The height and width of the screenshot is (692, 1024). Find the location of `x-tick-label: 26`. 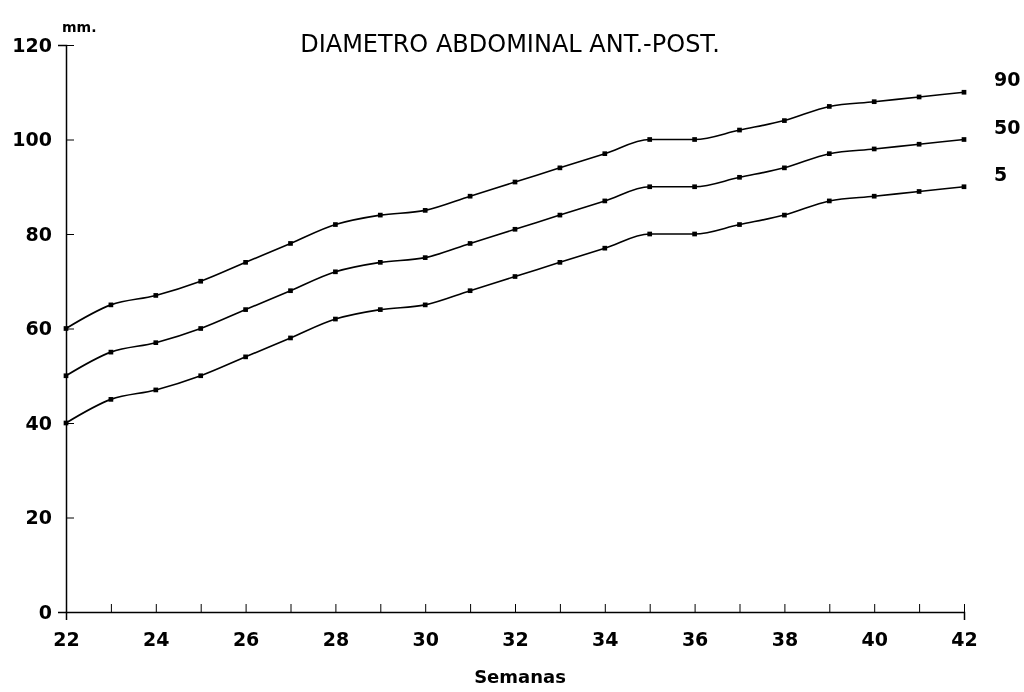

x-tick-label: 26 is located at coordinates (246, 638).